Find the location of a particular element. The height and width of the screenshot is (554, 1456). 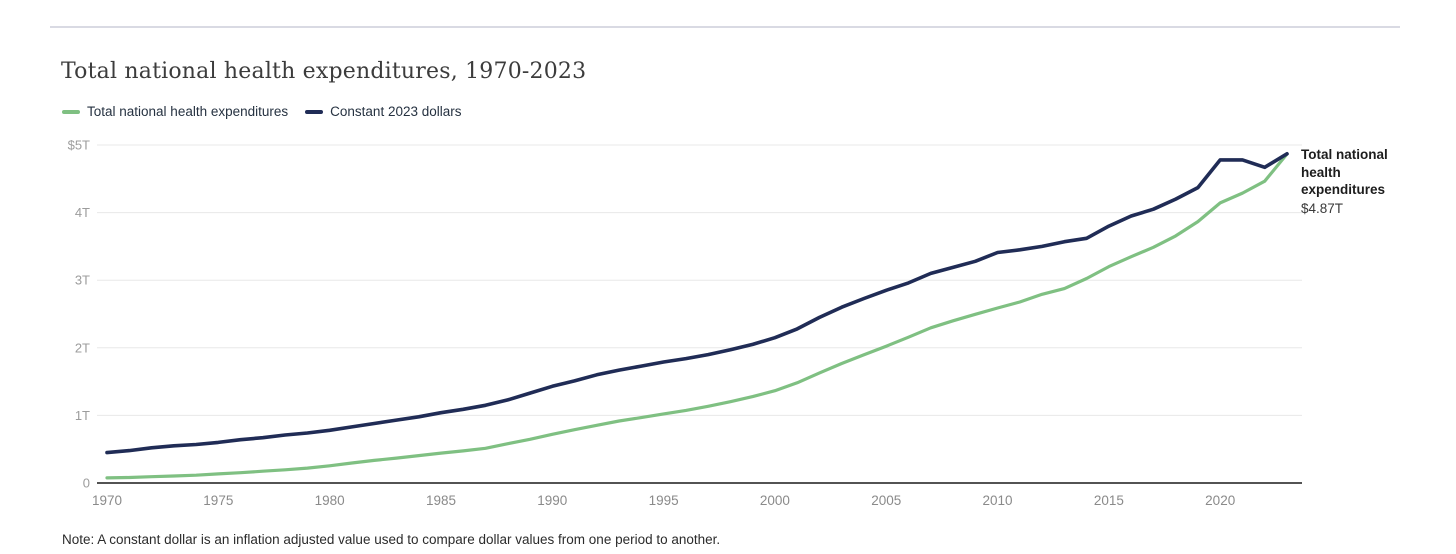

y-axis-tick-label: 4T is located at coordinates (82, 212).